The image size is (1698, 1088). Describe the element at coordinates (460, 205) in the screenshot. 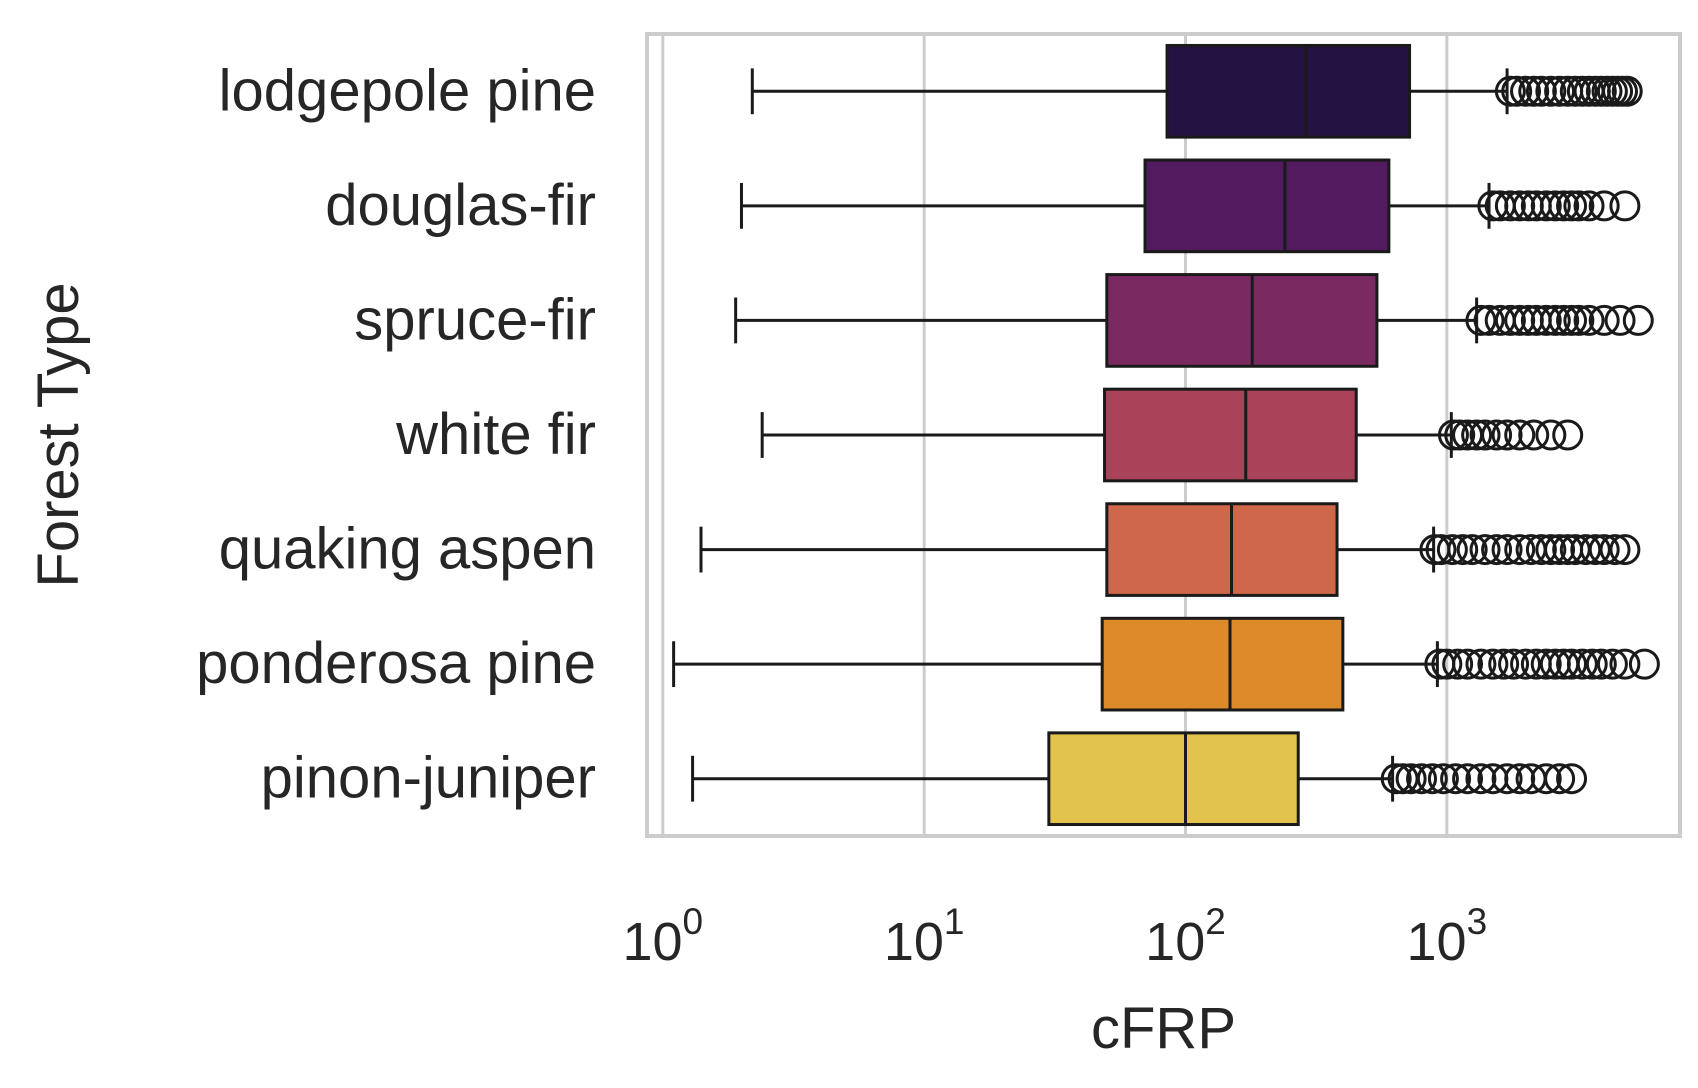

I see `y-tick-label: douglas-fir` at that location.